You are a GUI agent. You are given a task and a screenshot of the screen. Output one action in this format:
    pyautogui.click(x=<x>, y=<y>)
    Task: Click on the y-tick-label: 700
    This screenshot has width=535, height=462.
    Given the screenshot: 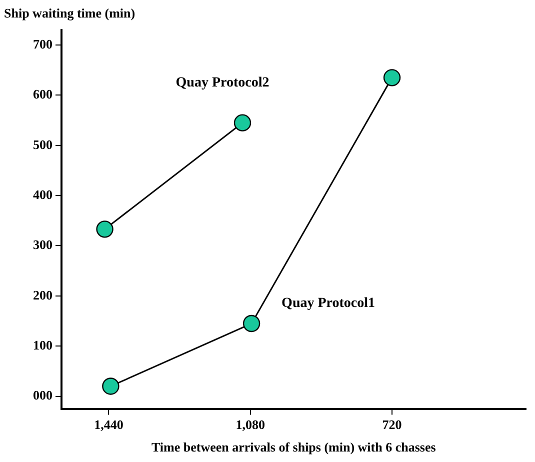 What is the action you would take?
    pyautogui.click(x=42, y=44)
    